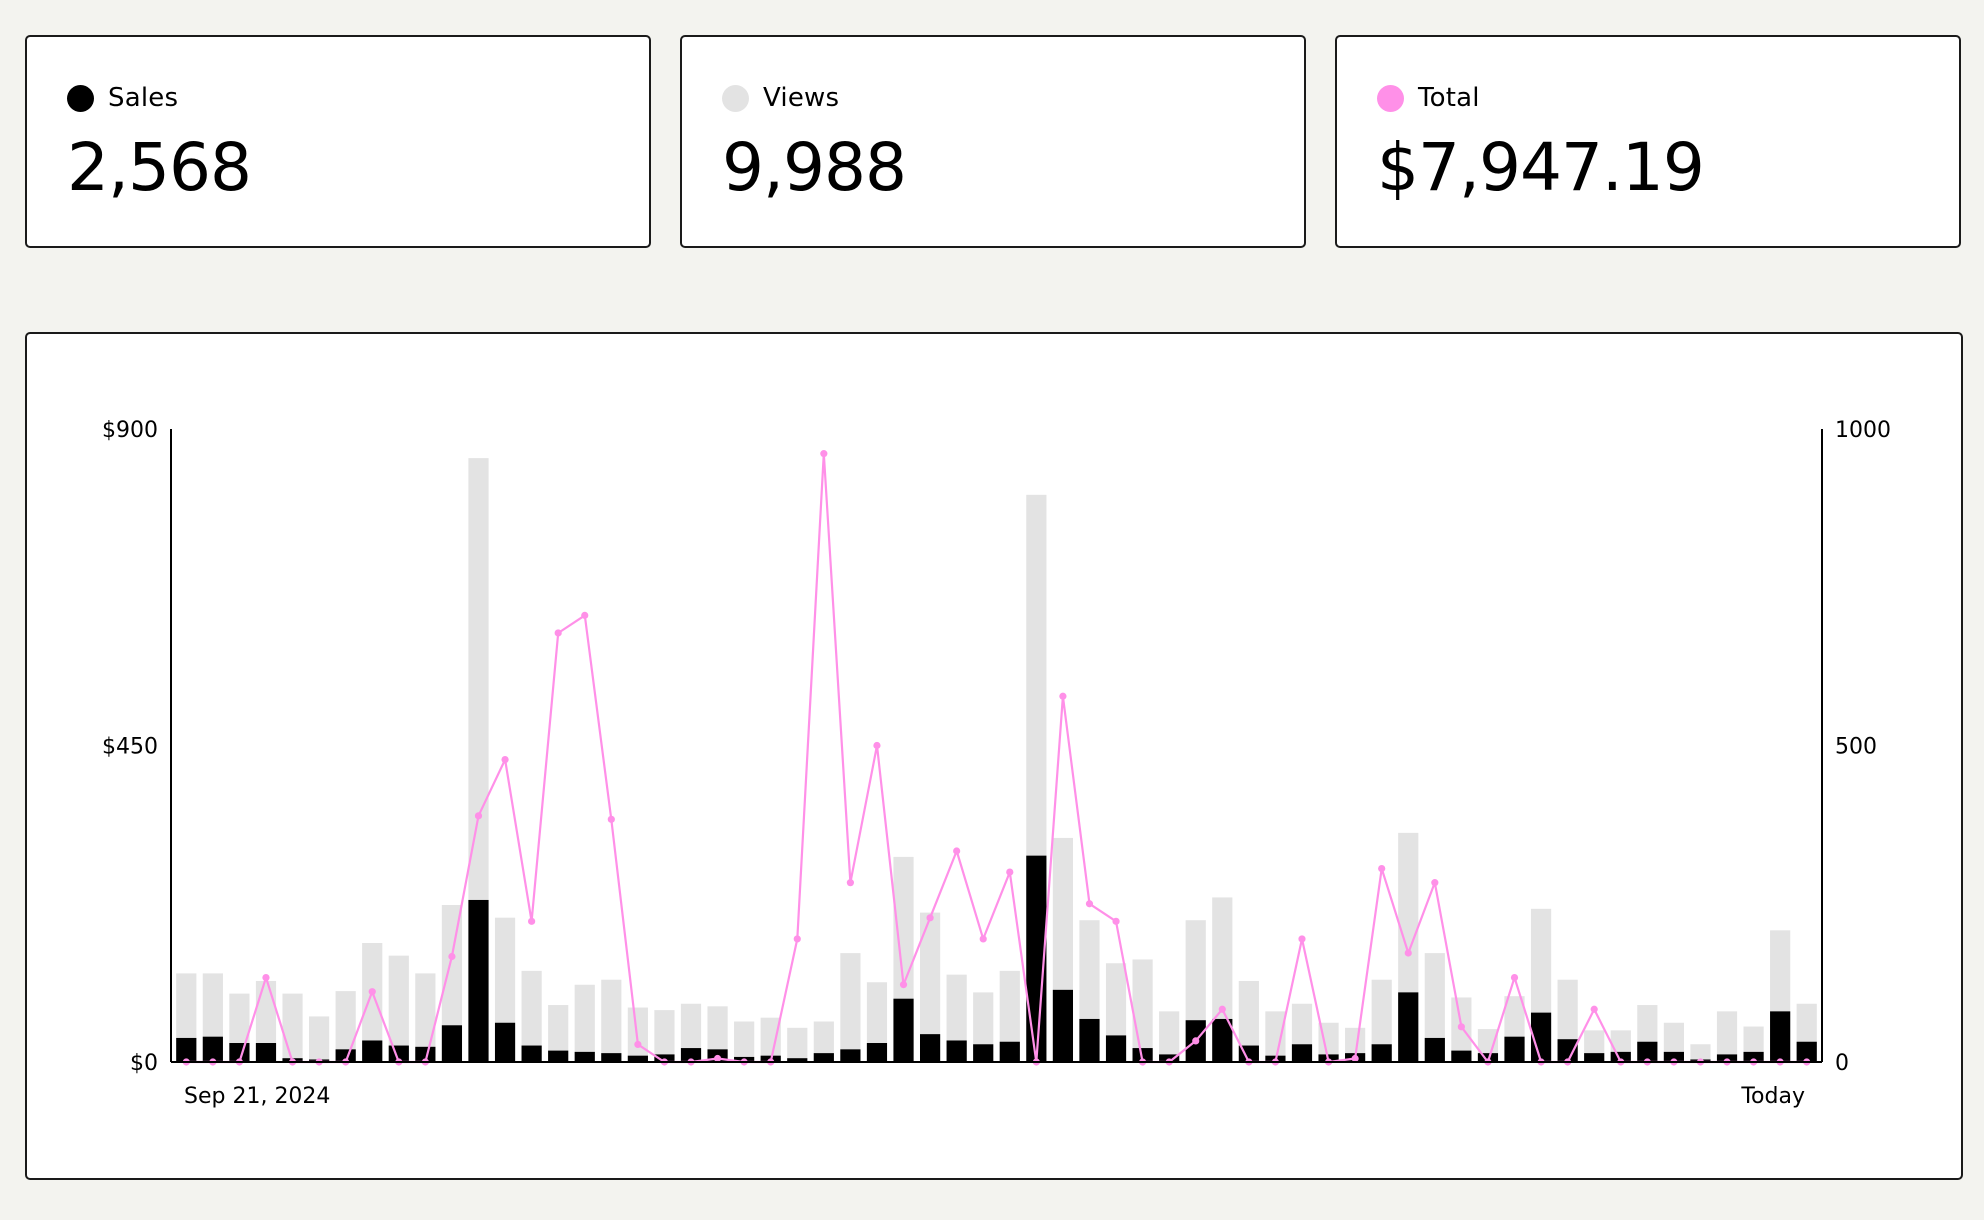  What do you see at coordinates (735, 98) in the screenshot?
I see `views-dot-icon` at bounding box center [735, 98].